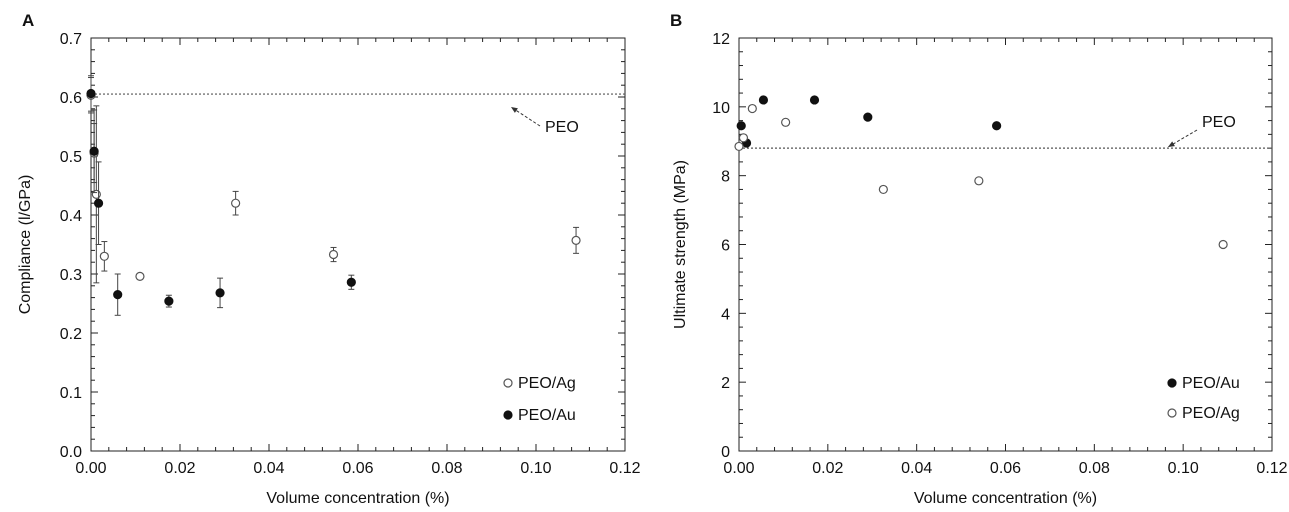 This screenshot has width=1289, height=512. I want to click on panel-a-xtick-label: 0.04, so click(268, 468).